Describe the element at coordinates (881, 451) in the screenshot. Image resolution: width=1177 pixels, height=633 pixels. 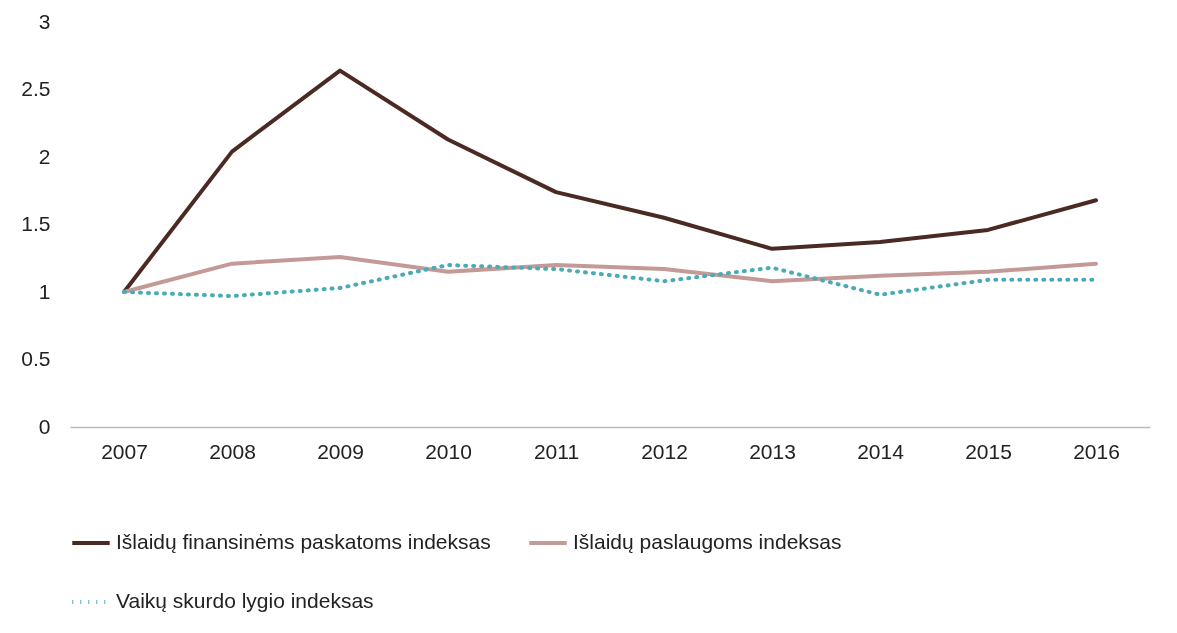
I see `x-tick-label: 2014` at that location.